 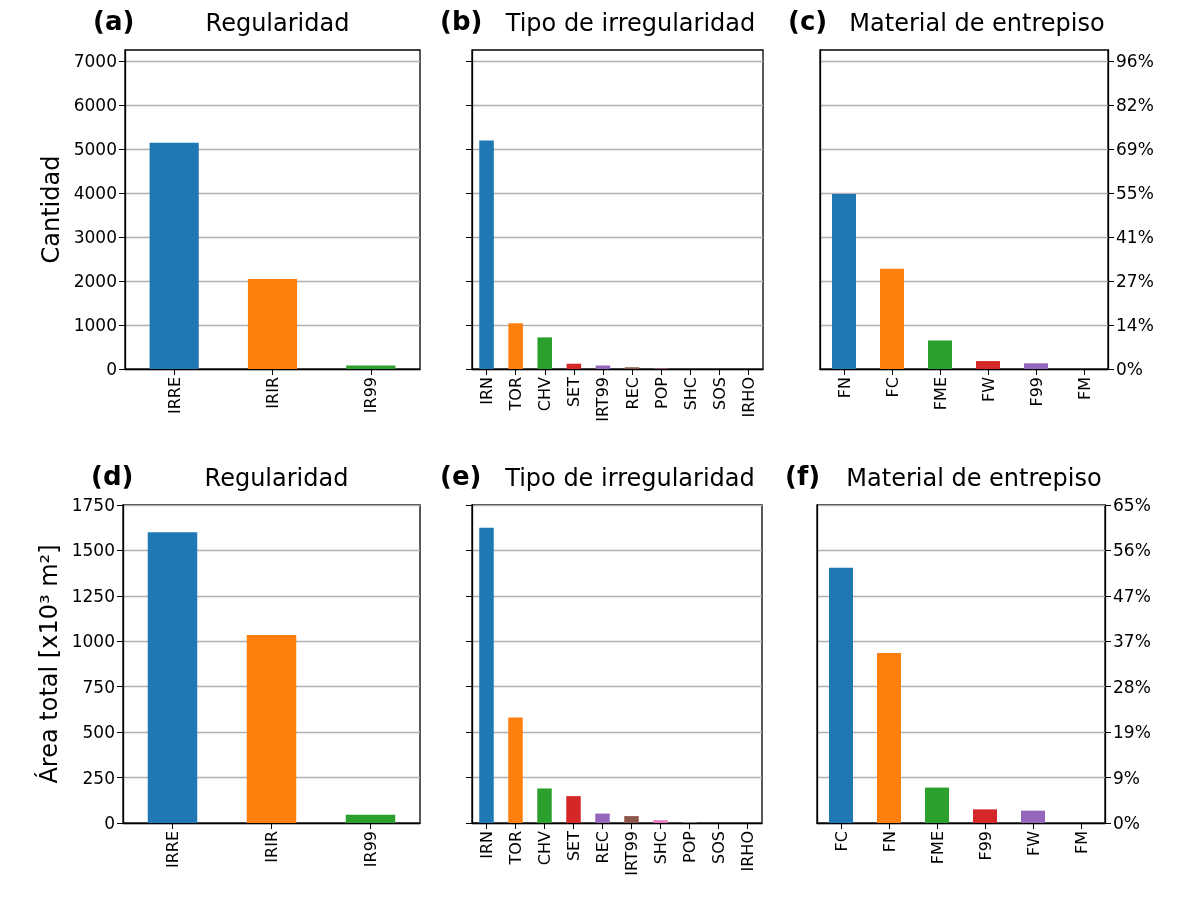 What do you see at coordinates (95, 237) in the screenshot?
I see `y-tick-label: 3000` at bounding box center [95, 237].